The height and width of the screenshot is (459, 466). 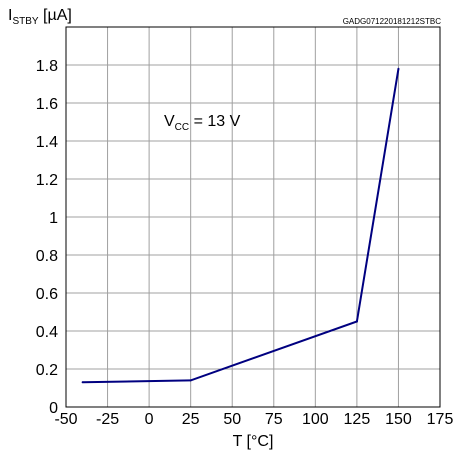 What do you see at coordinates (47, 237) in the screenshot?
I see `y-tick-labels: 0 0.2 0.4 0.6 0.8 1 1.2 1.4 1.6 1.8` at bounding box center [47, 237].